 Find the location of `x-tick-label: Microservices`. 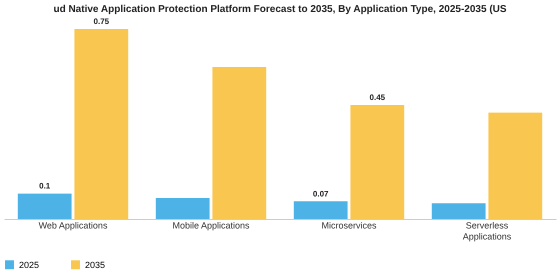

x-tick-label: Microservices is located at coordinates (349, 225).